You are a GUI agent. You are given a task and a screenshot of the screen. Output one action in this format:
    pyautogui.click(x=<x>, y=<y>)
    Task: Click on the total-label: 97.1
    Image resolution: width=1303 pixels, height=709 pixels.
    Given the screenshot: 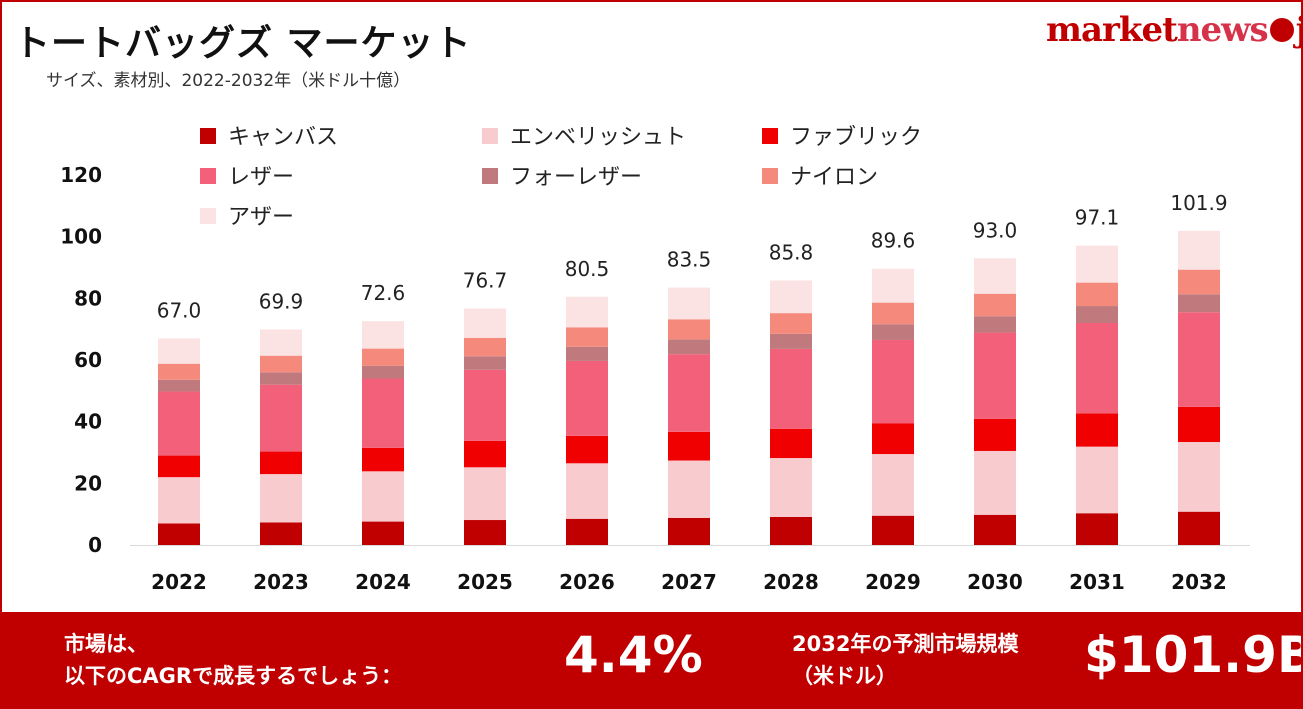 What is the action you would take?
    pyautogui.click(x=1097, y=218)
    